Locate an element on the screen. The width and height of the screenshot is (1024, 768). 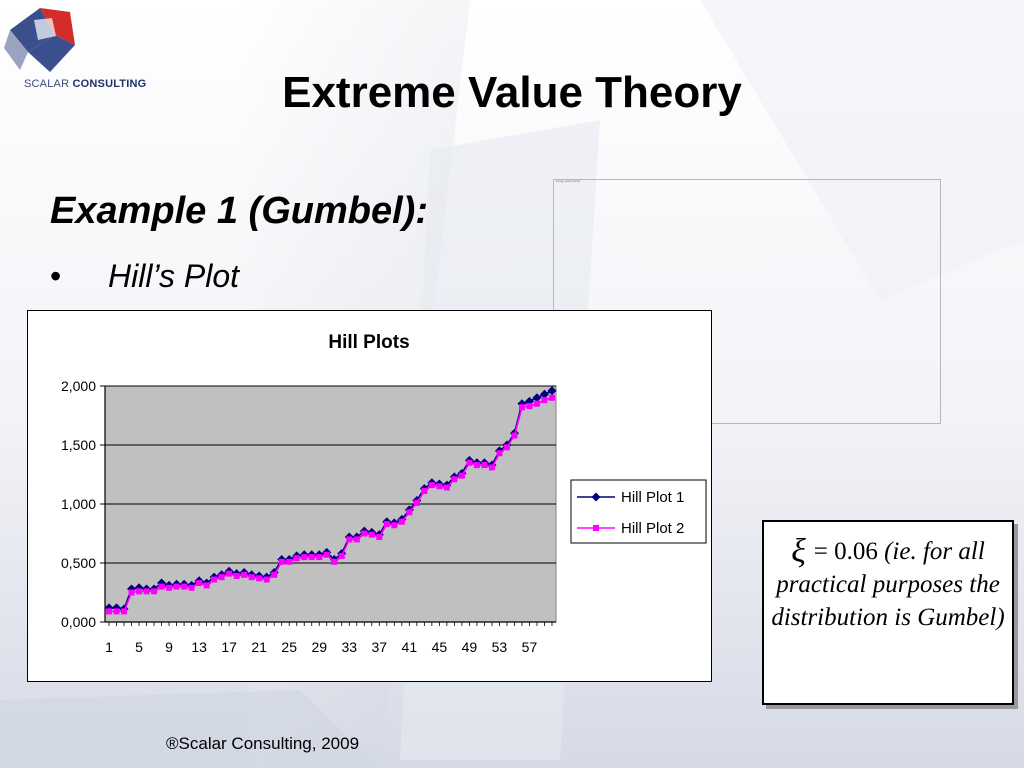
x-tick-label: 17 is located at coordinates (229, 647).